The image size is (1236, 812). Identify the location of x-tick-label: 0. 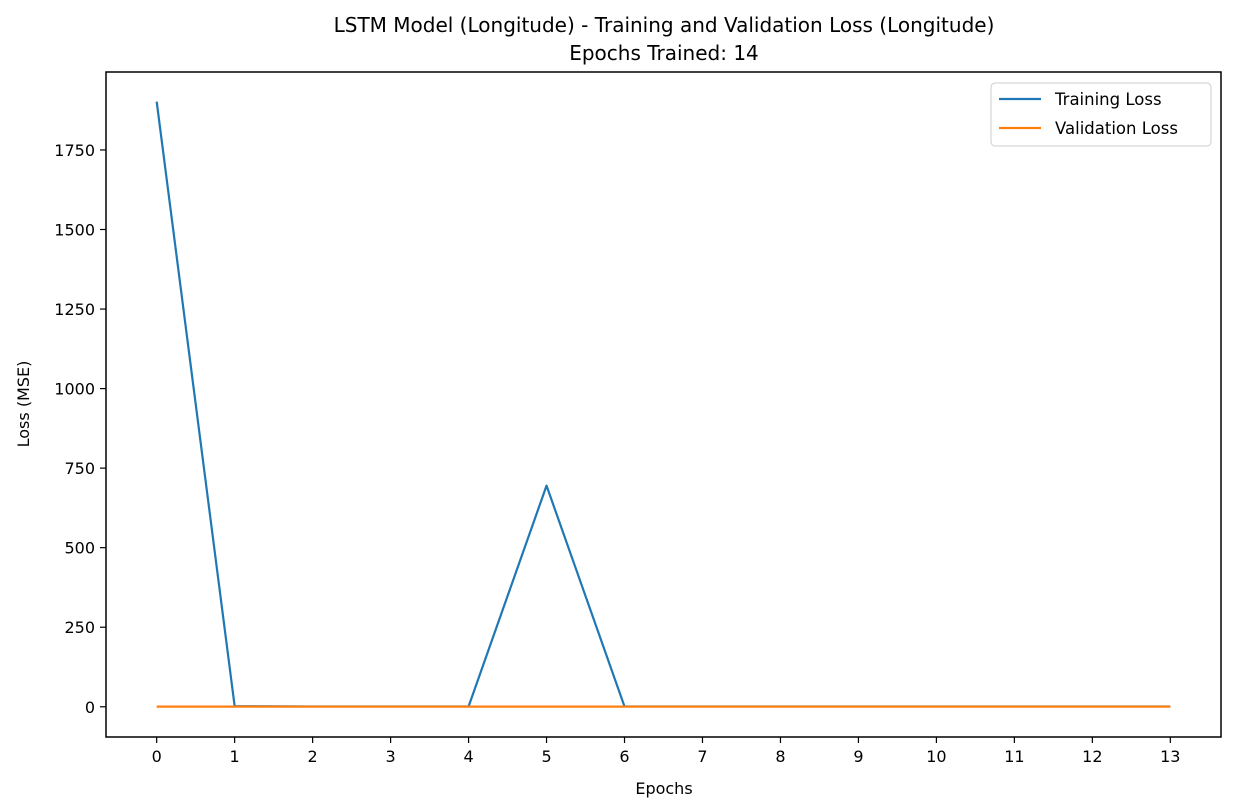
(157, 756).